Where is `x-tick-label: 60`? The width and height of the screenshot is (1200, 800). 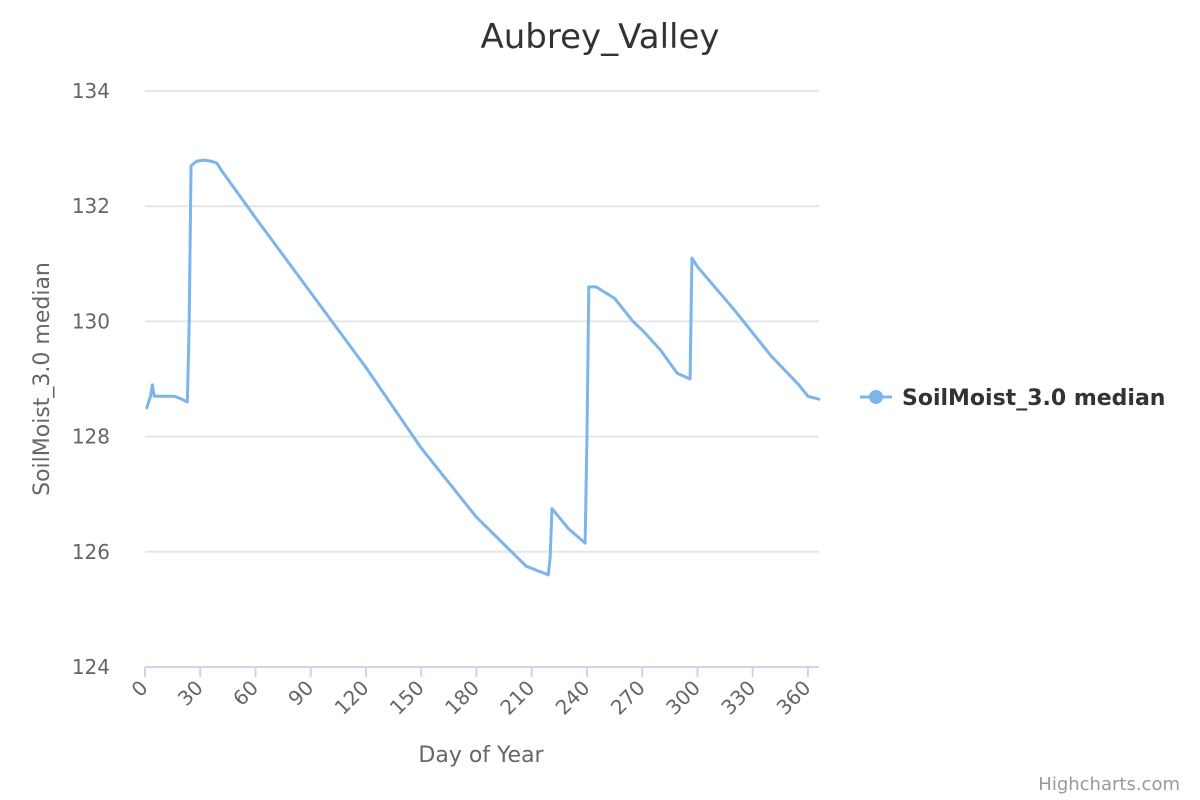
x-tick-label: 60 is located at coordinates (245, 693).